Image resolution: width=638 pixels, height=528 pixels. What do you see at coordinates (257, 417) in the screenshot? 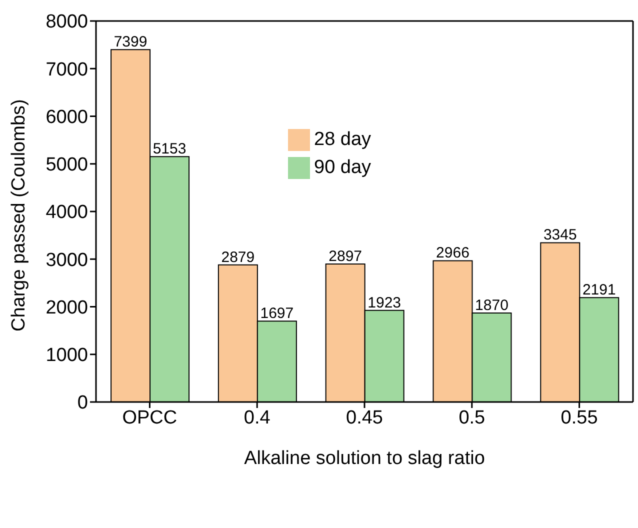
I see `x-tick-label: 0.4` at bounding box center [257, 417].